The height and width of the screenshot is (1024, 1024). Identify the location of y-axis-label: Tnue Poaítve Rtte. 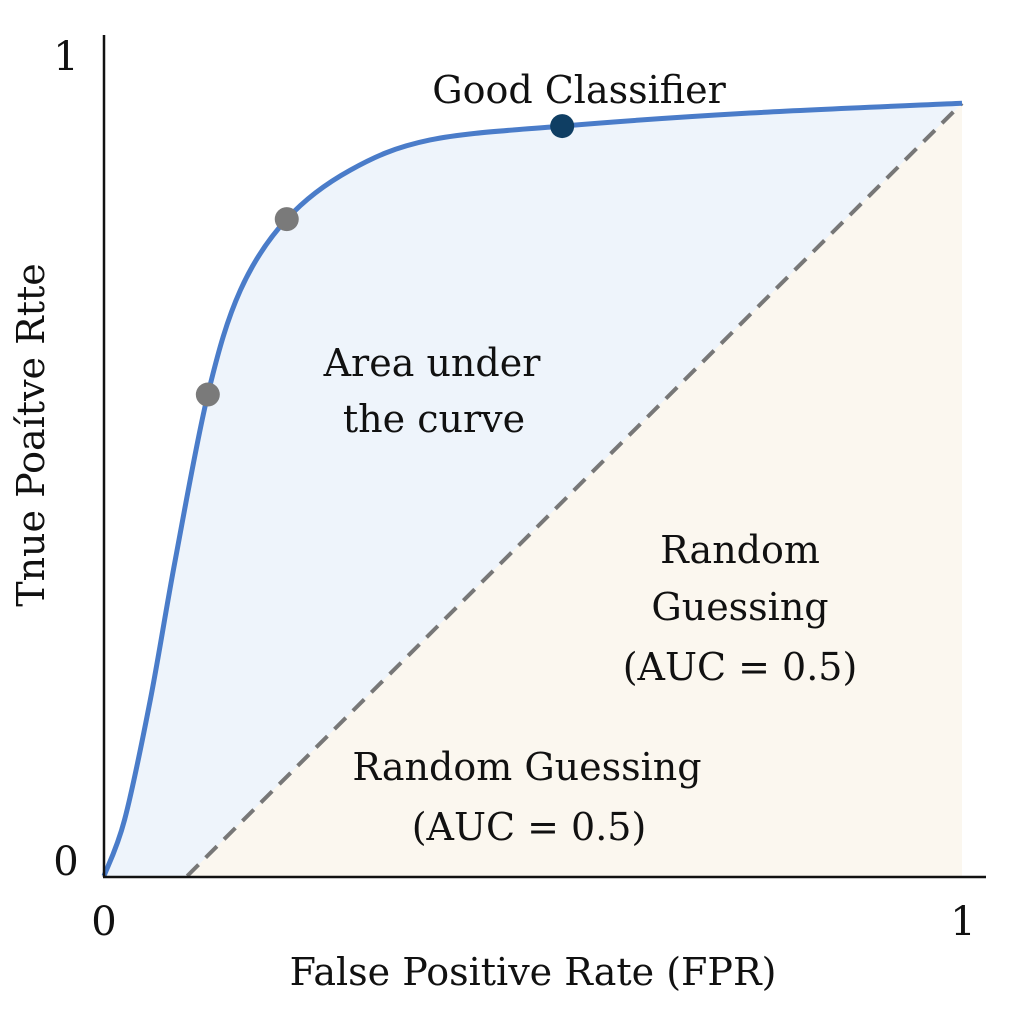
(31, 435).